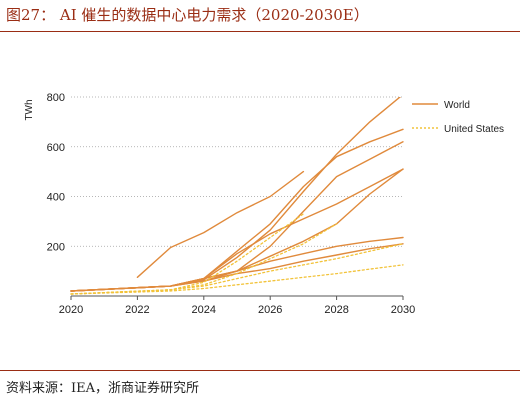 Image resolution: width=520 pixels, height=401 pixels. What do you see at coordinates (457, 105) in the screenshot?
I see `legend-world-label: World` at bounding box center [457, 105].